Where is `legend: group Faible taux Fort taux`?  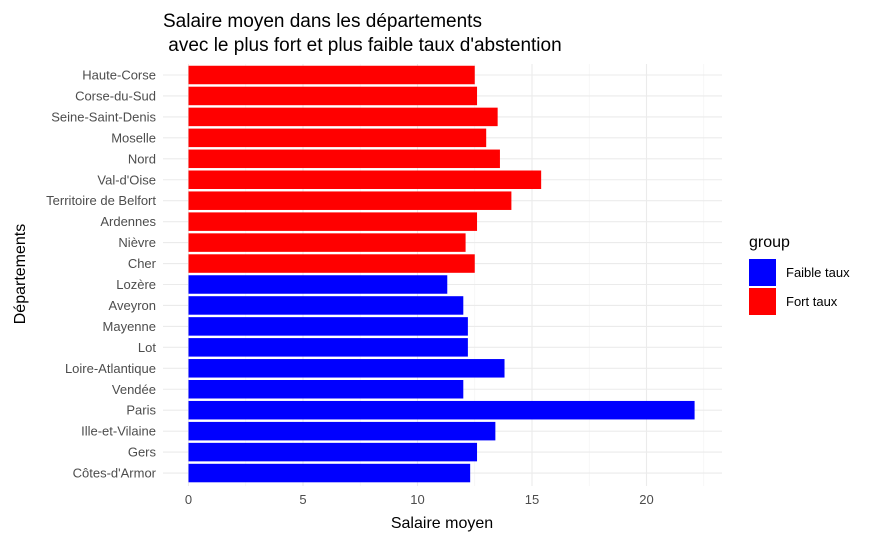
legend: group Faible taux Fort taux is located at coordinates (799, 274).